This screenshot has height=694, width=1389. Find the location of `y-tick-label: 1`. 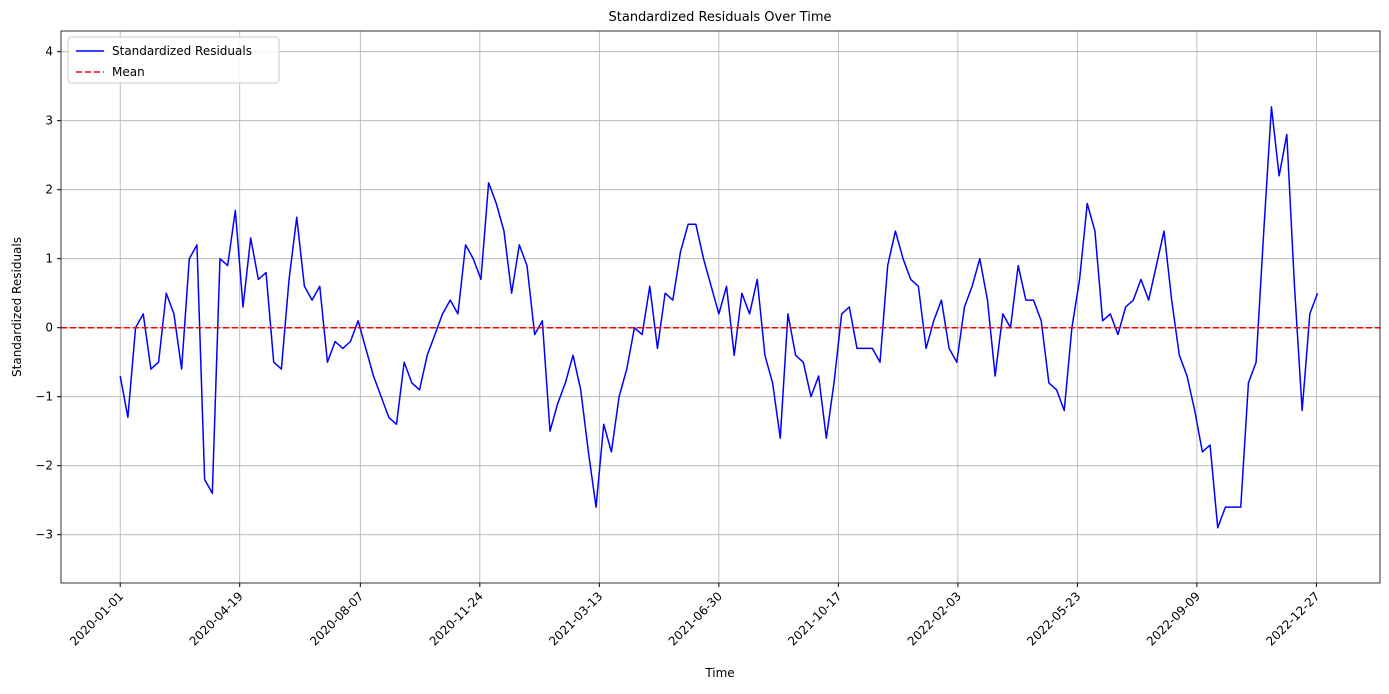

y-tick-label: 1 is located at coordinates (49, 259).